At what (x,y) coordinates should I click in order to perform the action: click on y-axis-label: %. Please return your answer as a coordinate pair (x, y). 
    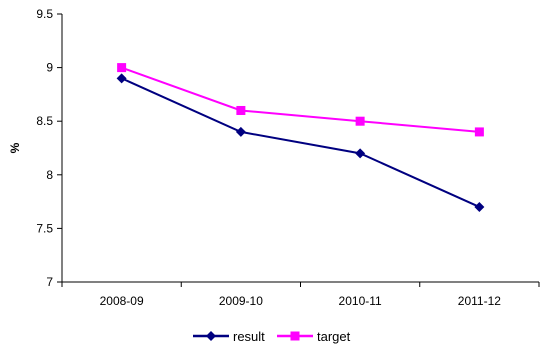
    Looking at the image, I should click on (15, 147).